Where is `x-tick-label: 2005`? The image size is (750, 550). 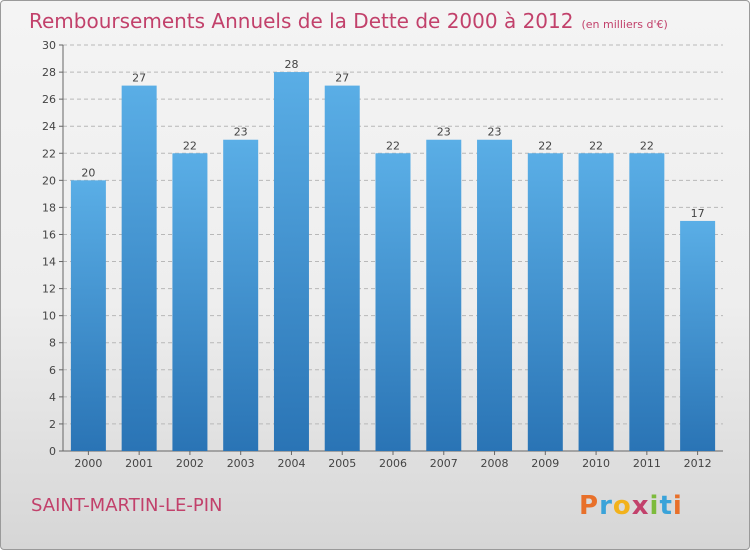
x-tick-label: 2005 is located at coordinates (342, 463).